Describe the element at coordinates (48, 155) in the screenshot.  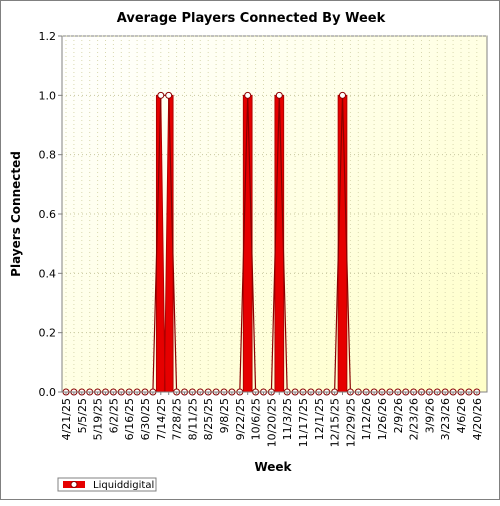
I see `y-tick-label: 0.8` at that location.